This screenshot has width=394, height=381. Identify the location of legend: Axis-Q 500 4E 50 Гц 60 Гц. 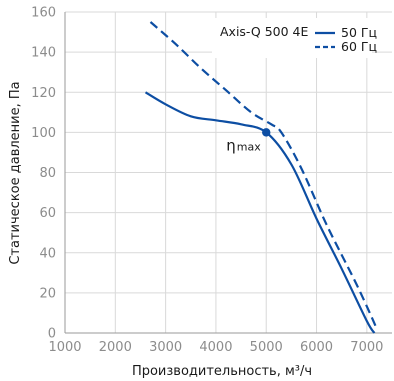
(294, 38).